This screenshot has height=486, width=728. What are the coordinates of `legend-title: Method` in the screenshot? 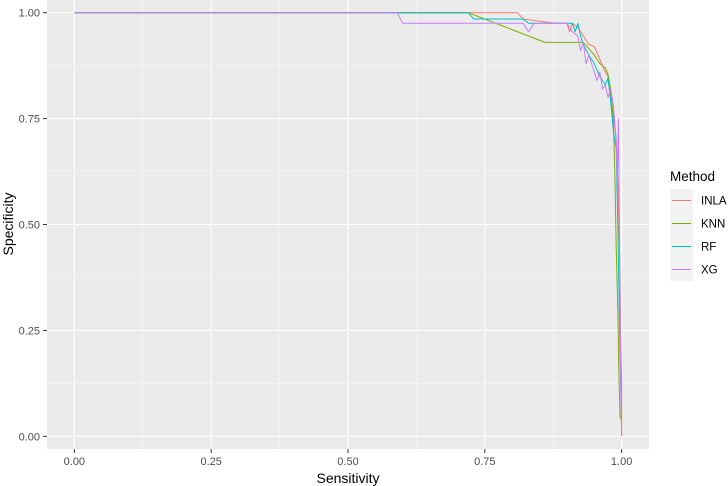 It's located at (692, 176).